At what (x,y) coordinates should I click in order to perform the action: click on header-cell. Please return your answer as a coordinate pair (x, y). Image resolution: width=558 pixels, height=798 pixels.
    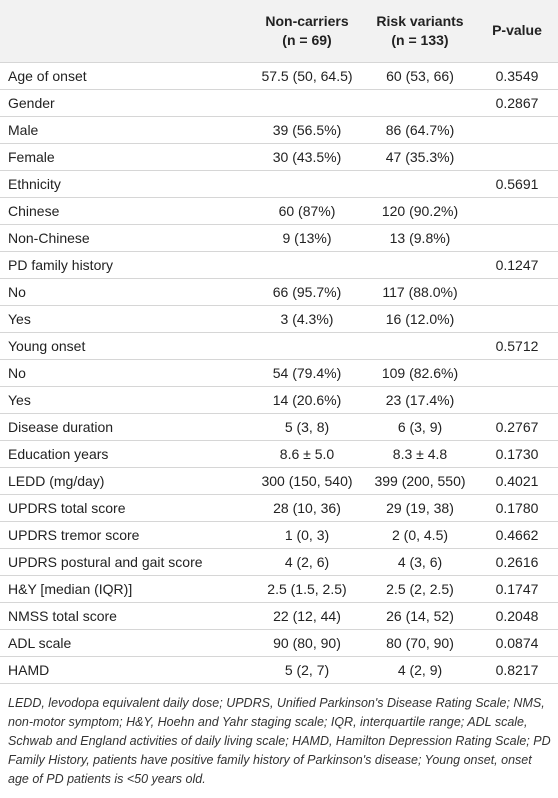
    Looking at the image, I should click on (125, 31).